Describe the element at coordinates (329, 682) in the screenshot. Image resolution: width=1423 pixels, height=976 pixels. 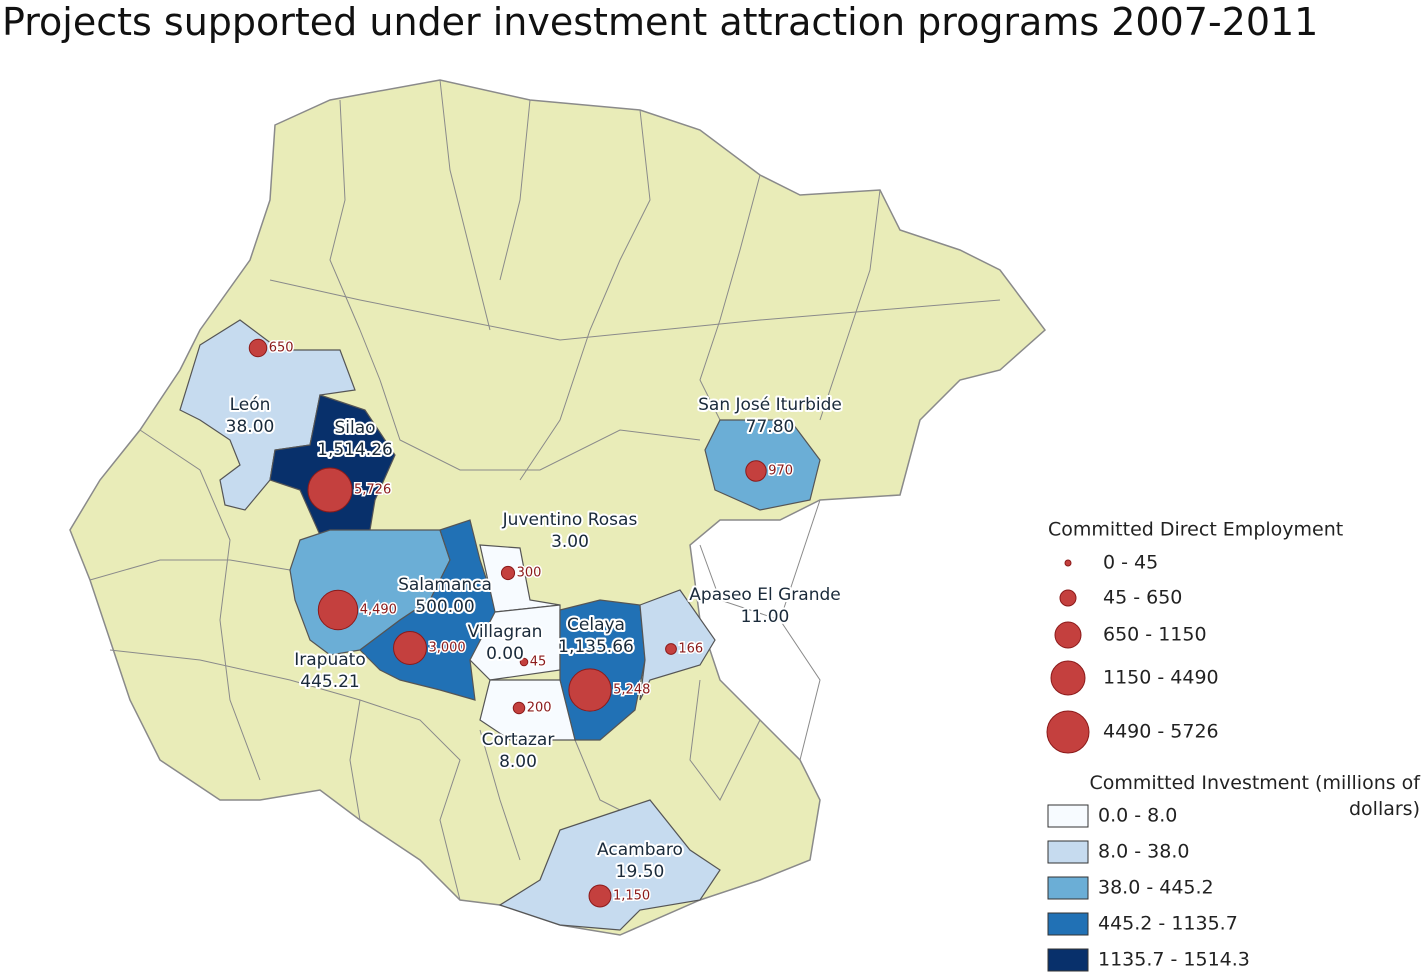
I see `investment-label: 445.21` at that location.